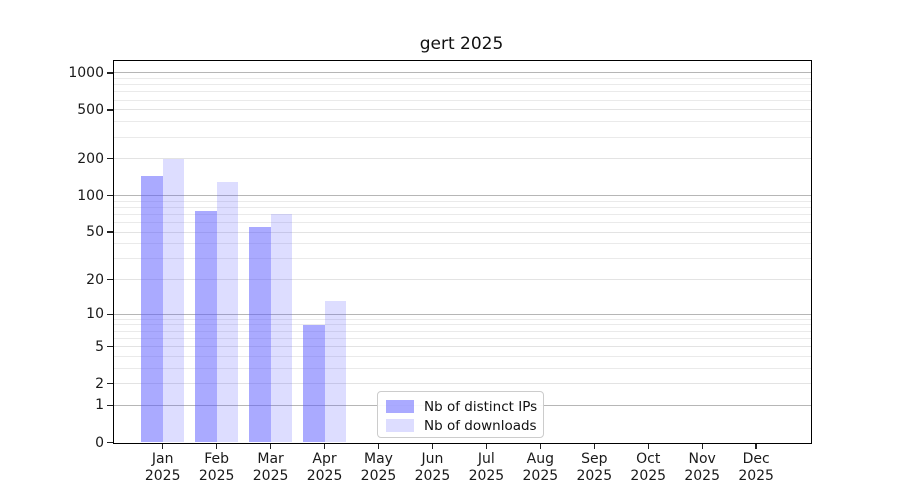 This screenshot has width=900, height=500. I want to click on legend-item-downloads: Nb of downloads, so click(464, 425).